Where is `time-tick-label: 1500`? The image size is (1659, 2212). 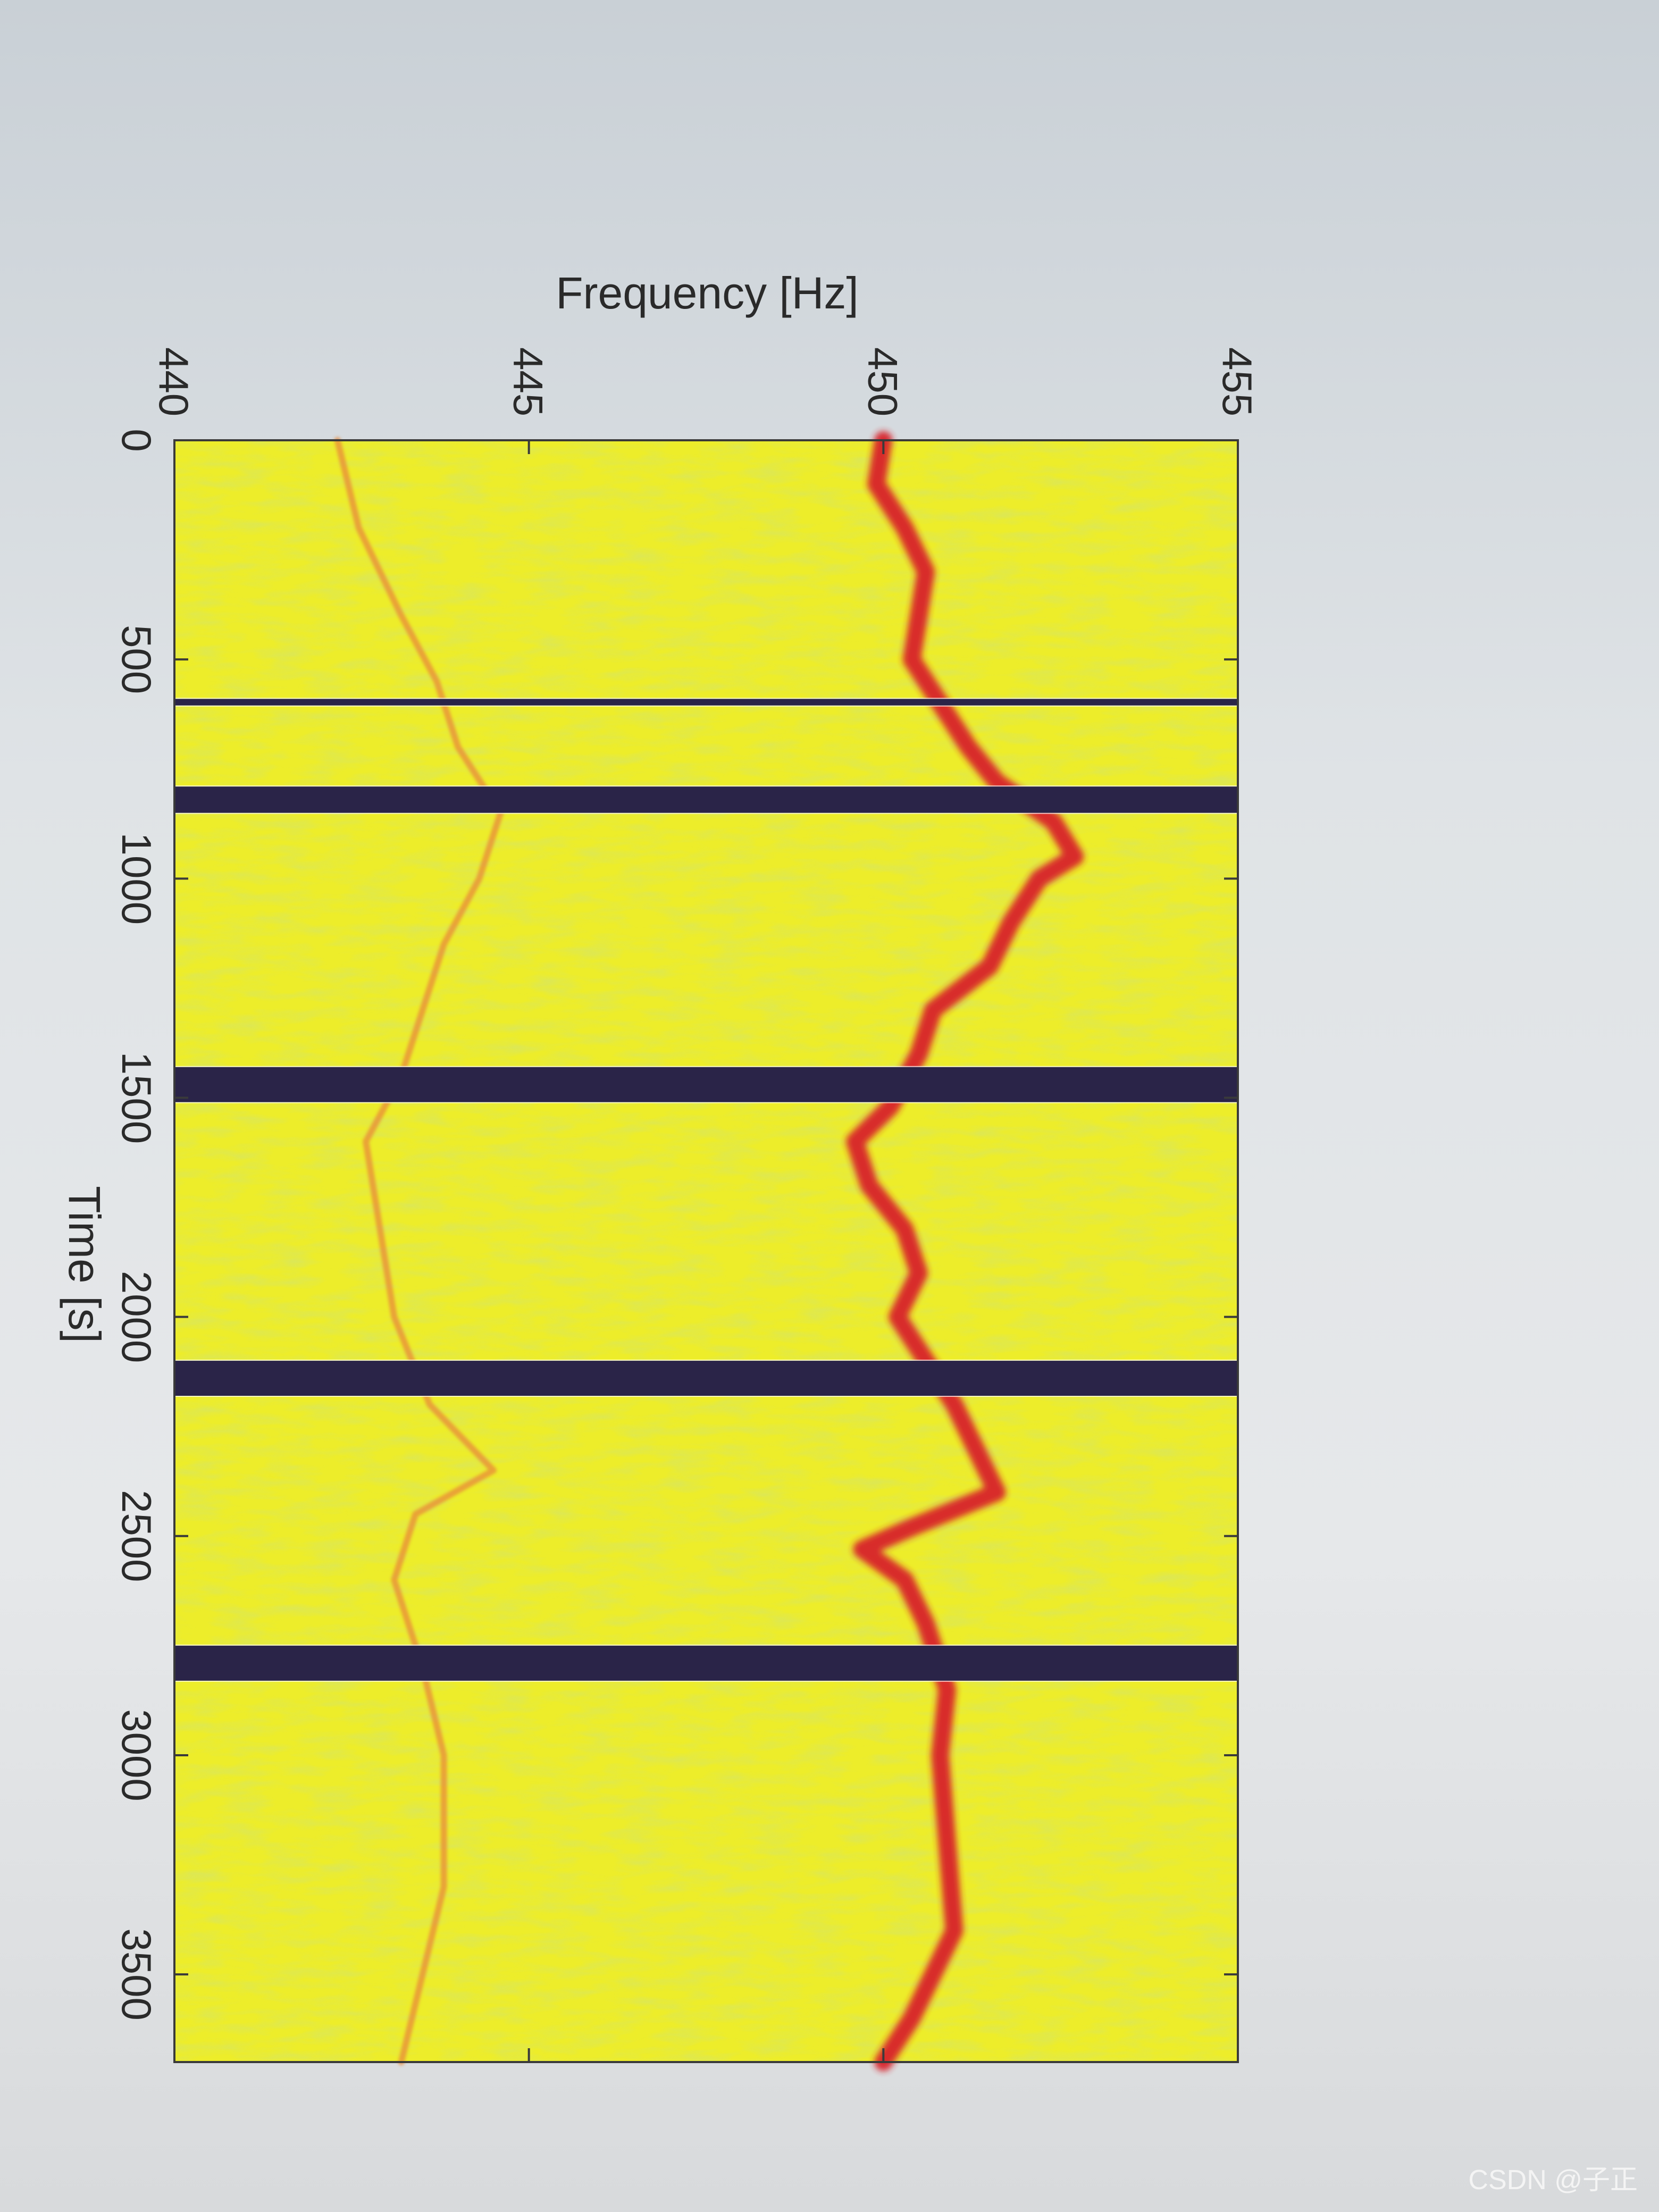
time-tick-label: 1500 is located at coordinates (136, 1098).